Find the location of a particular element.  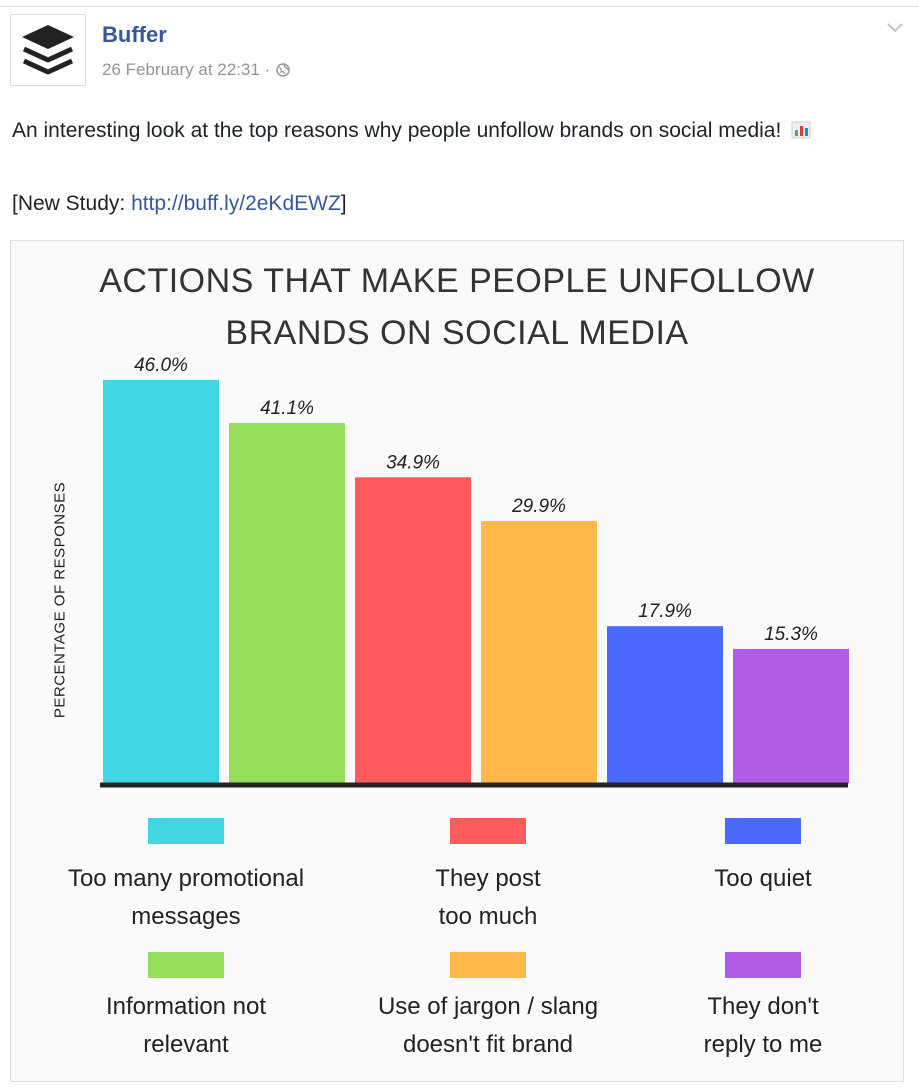

legend-label-line2: too much is located at coordinates (488, 916).